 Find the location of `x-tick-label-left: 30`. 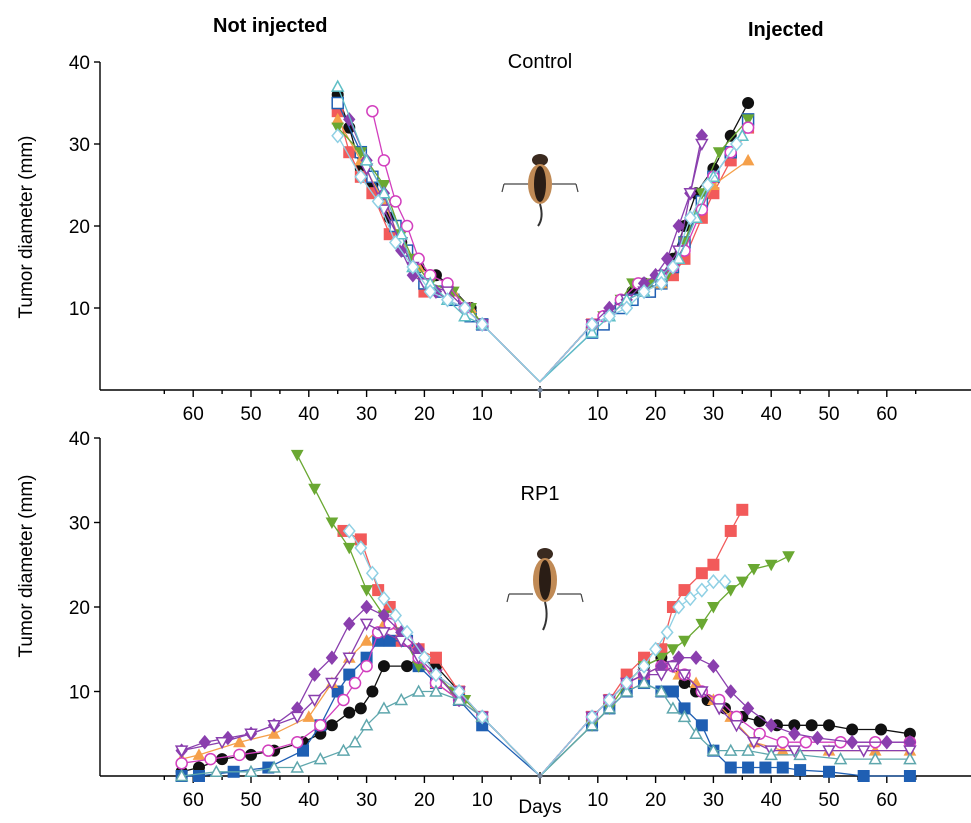

x-tick-label-left: 30 is located at coordinates (366, 414).